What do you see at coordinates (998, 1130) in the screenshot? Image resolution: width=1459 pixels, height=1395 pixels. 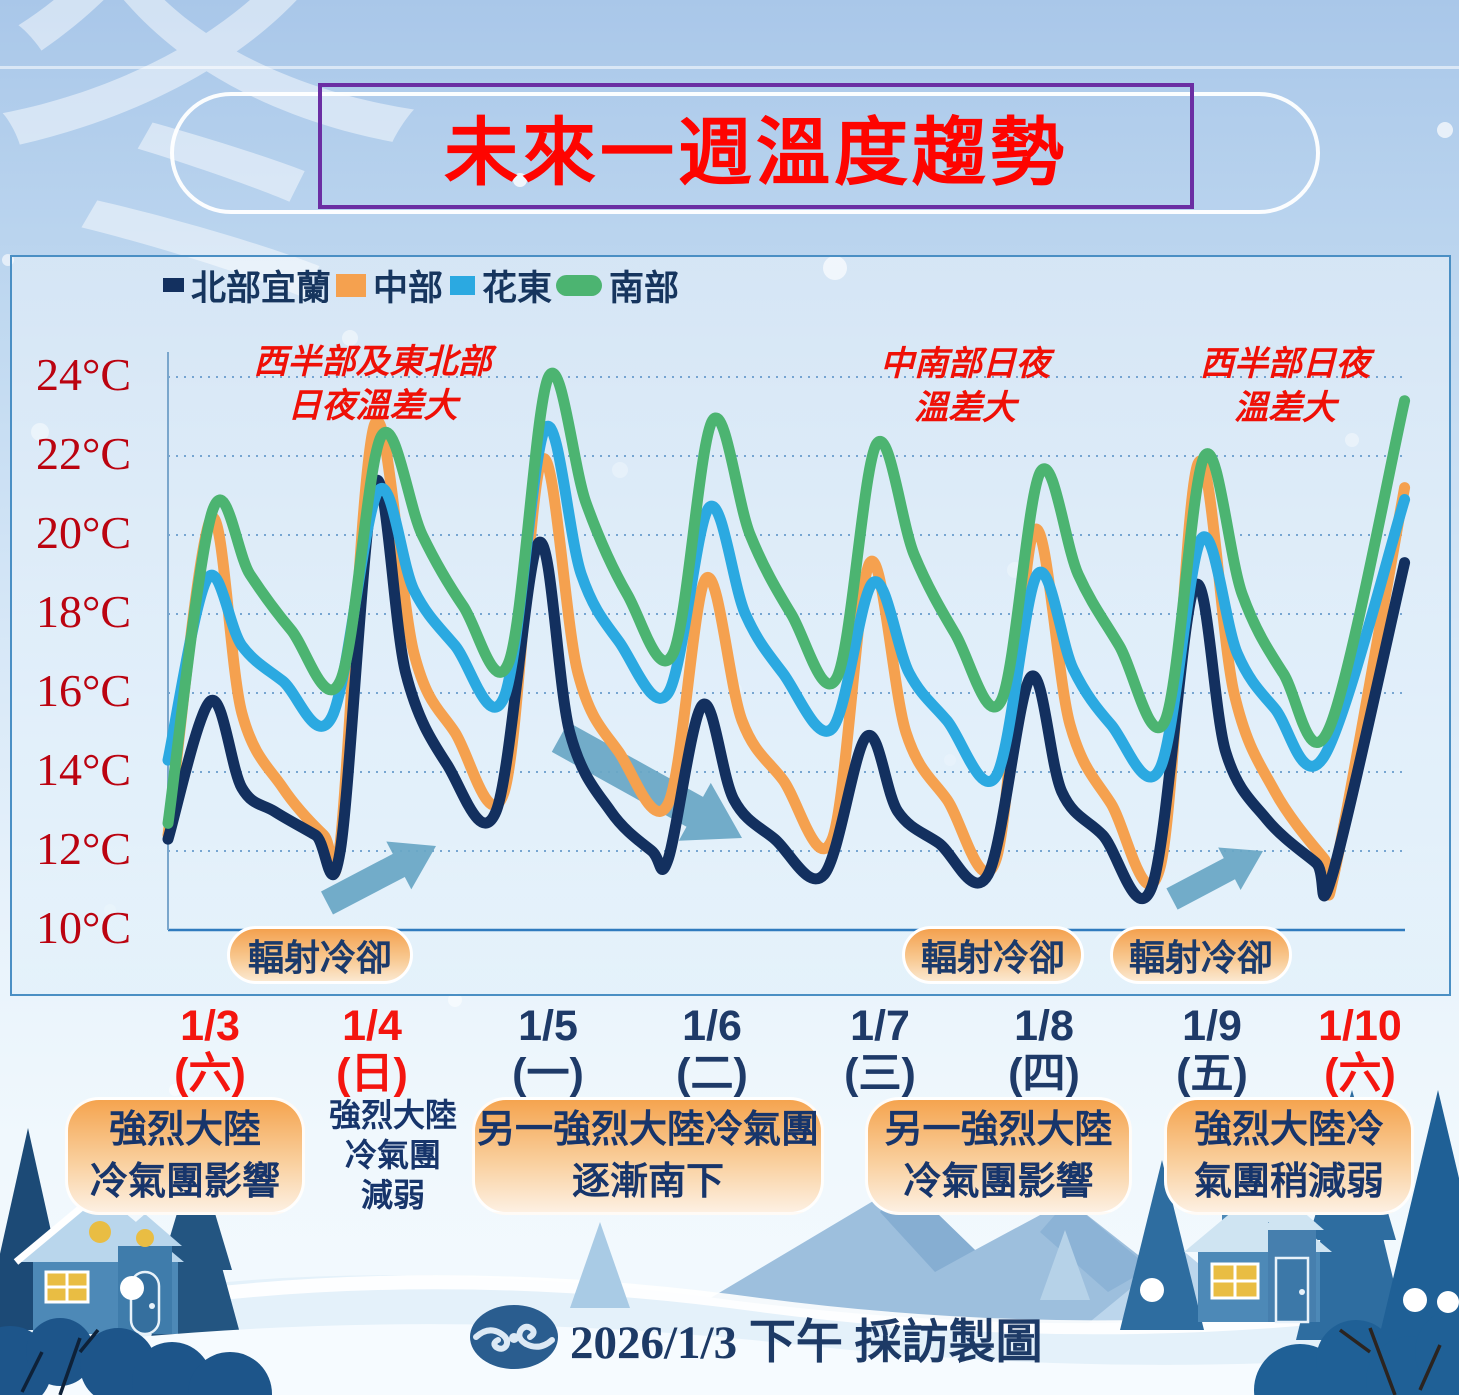 I see `note-line: 另一強烈大陸` at bounding box center [998, 1130].